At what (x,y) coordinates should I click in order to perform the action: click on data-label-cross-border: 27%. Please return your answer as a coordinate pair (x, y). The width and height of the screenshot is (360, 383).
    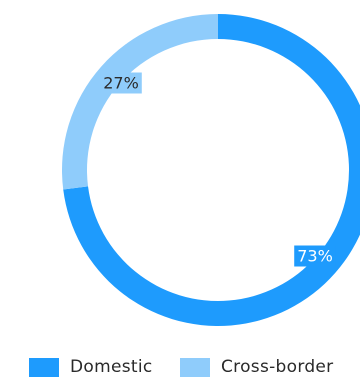
    Looking at the image, I should click on (121, 83).